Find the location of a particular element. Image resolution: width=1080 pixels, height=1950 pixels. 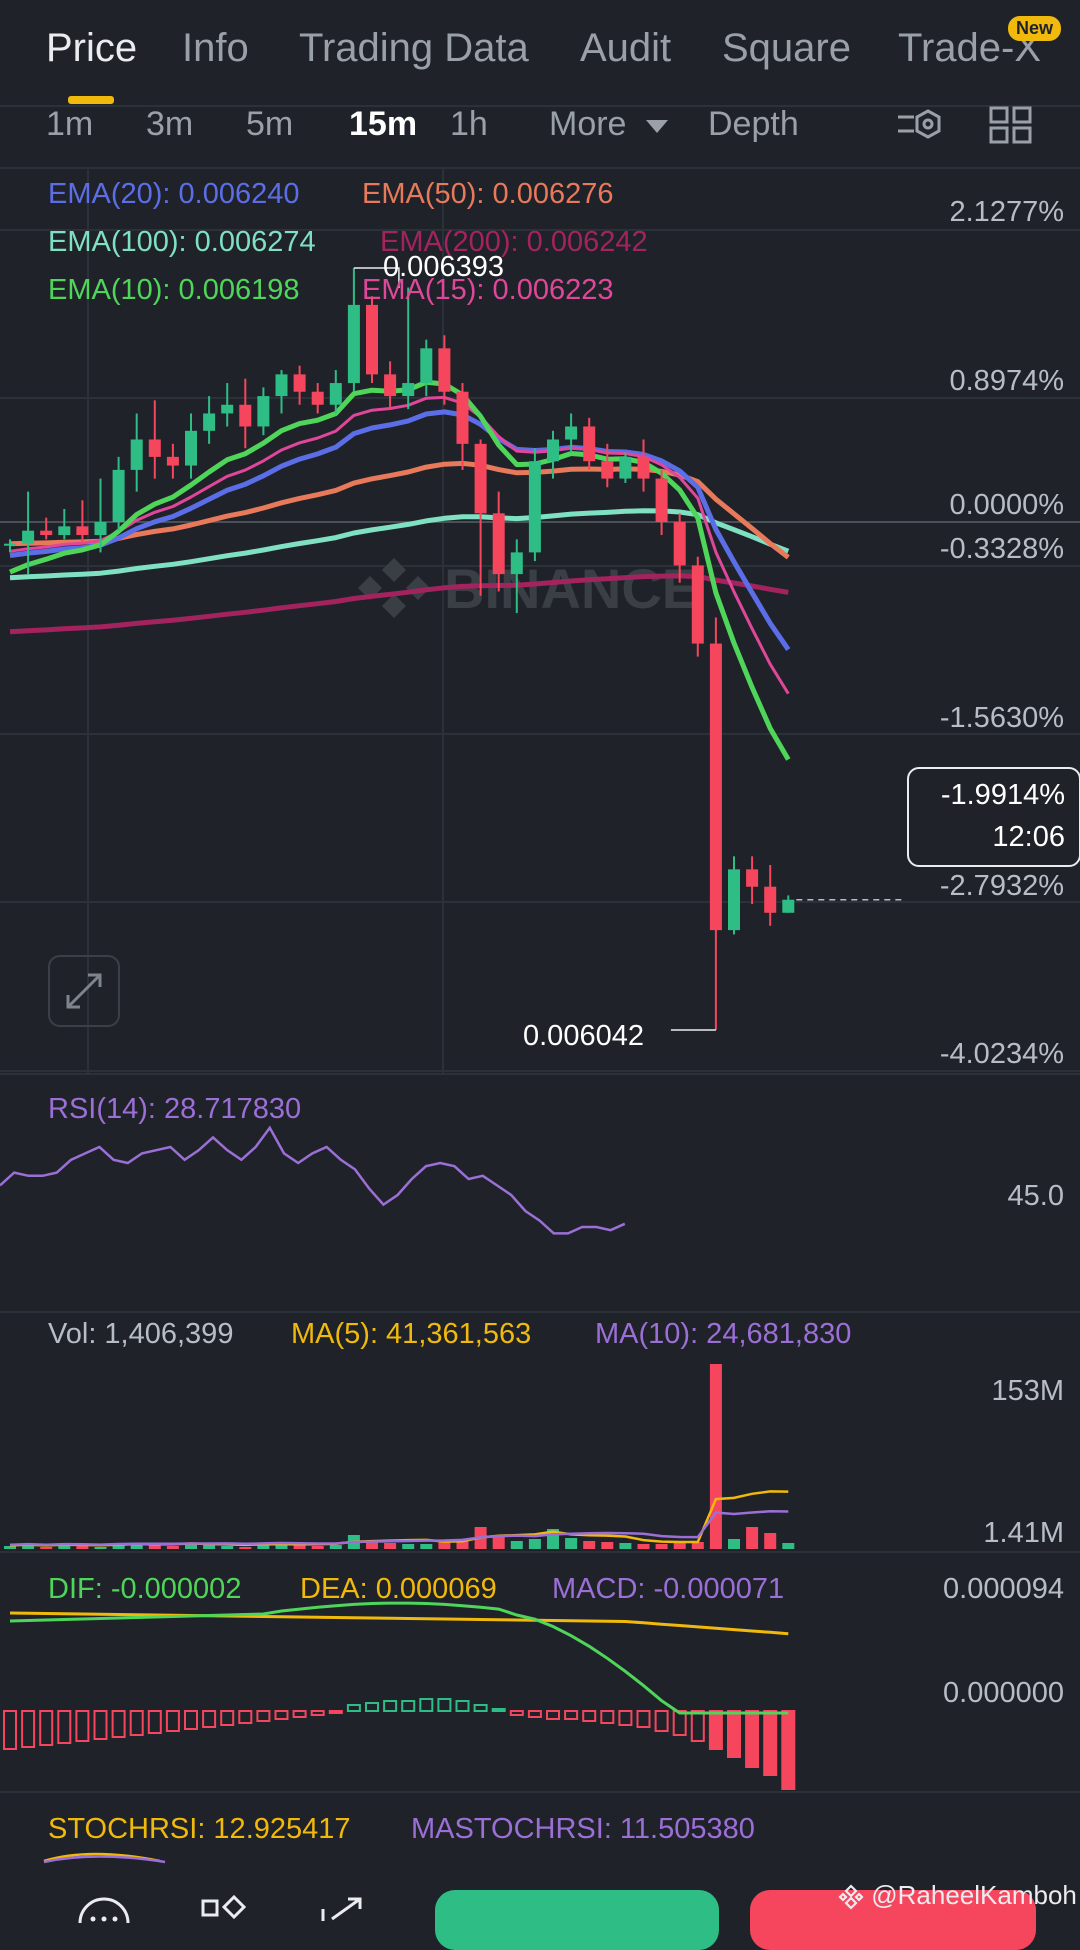

more-menu-icon is located at coordinates (104, 1909).